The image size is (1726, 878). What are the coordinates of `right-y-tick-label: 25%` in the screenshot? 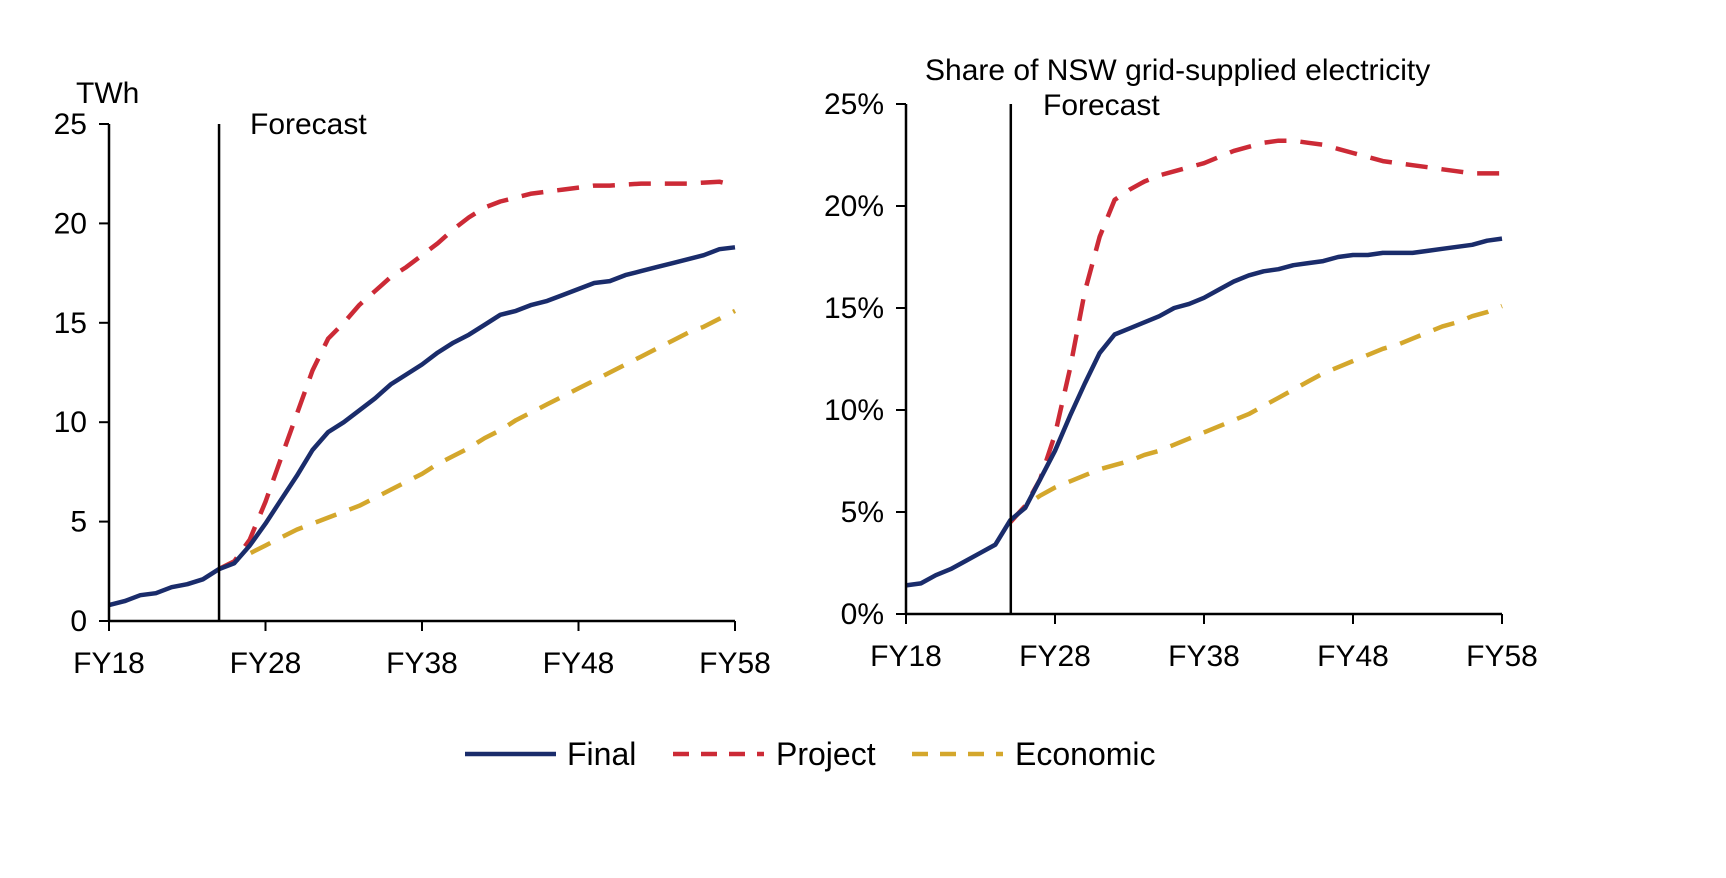 It's located at (854, 104).